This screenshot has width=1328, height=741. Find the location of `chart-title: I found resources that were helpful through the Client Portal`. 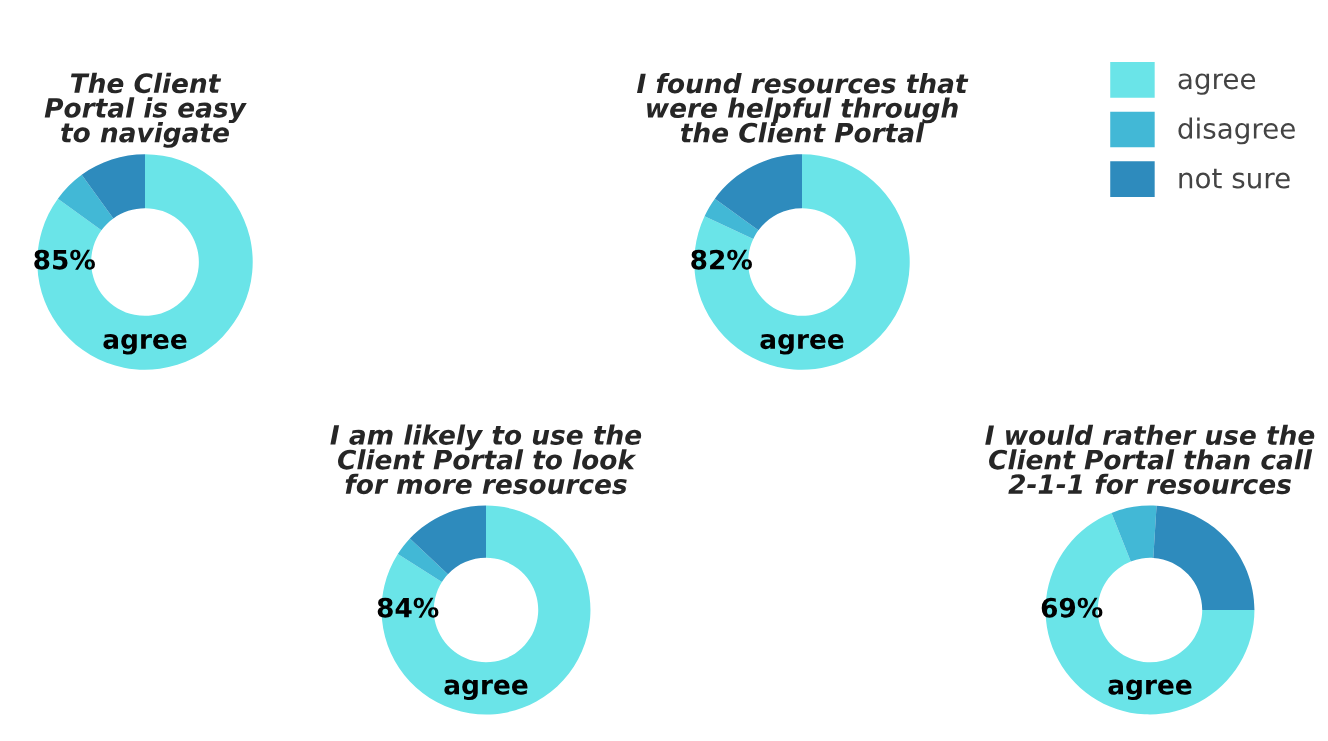

chart-title: I found resources that were helpful through the Client Portal is located at coordinates (803, 108).